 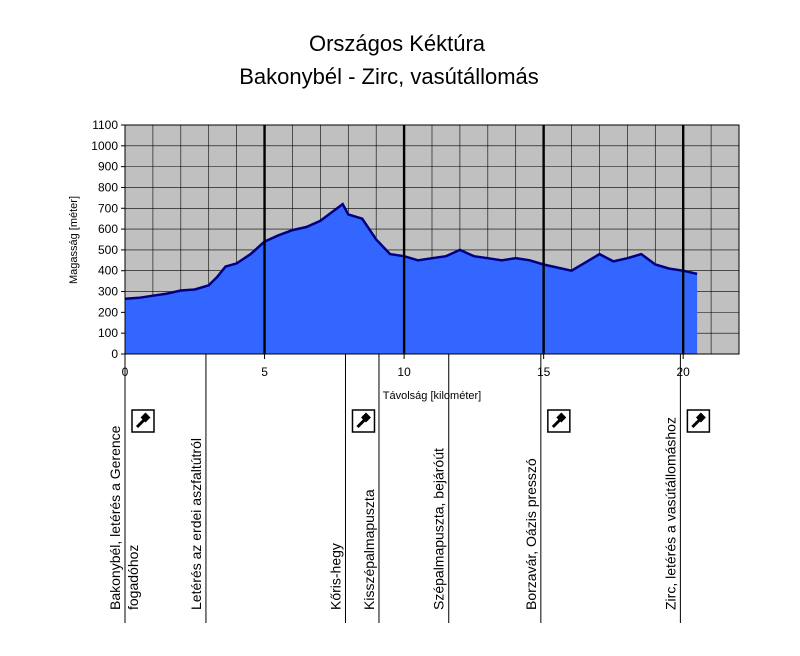 I want to click on y-tick-label: 1100, so click(x=105, y=125).